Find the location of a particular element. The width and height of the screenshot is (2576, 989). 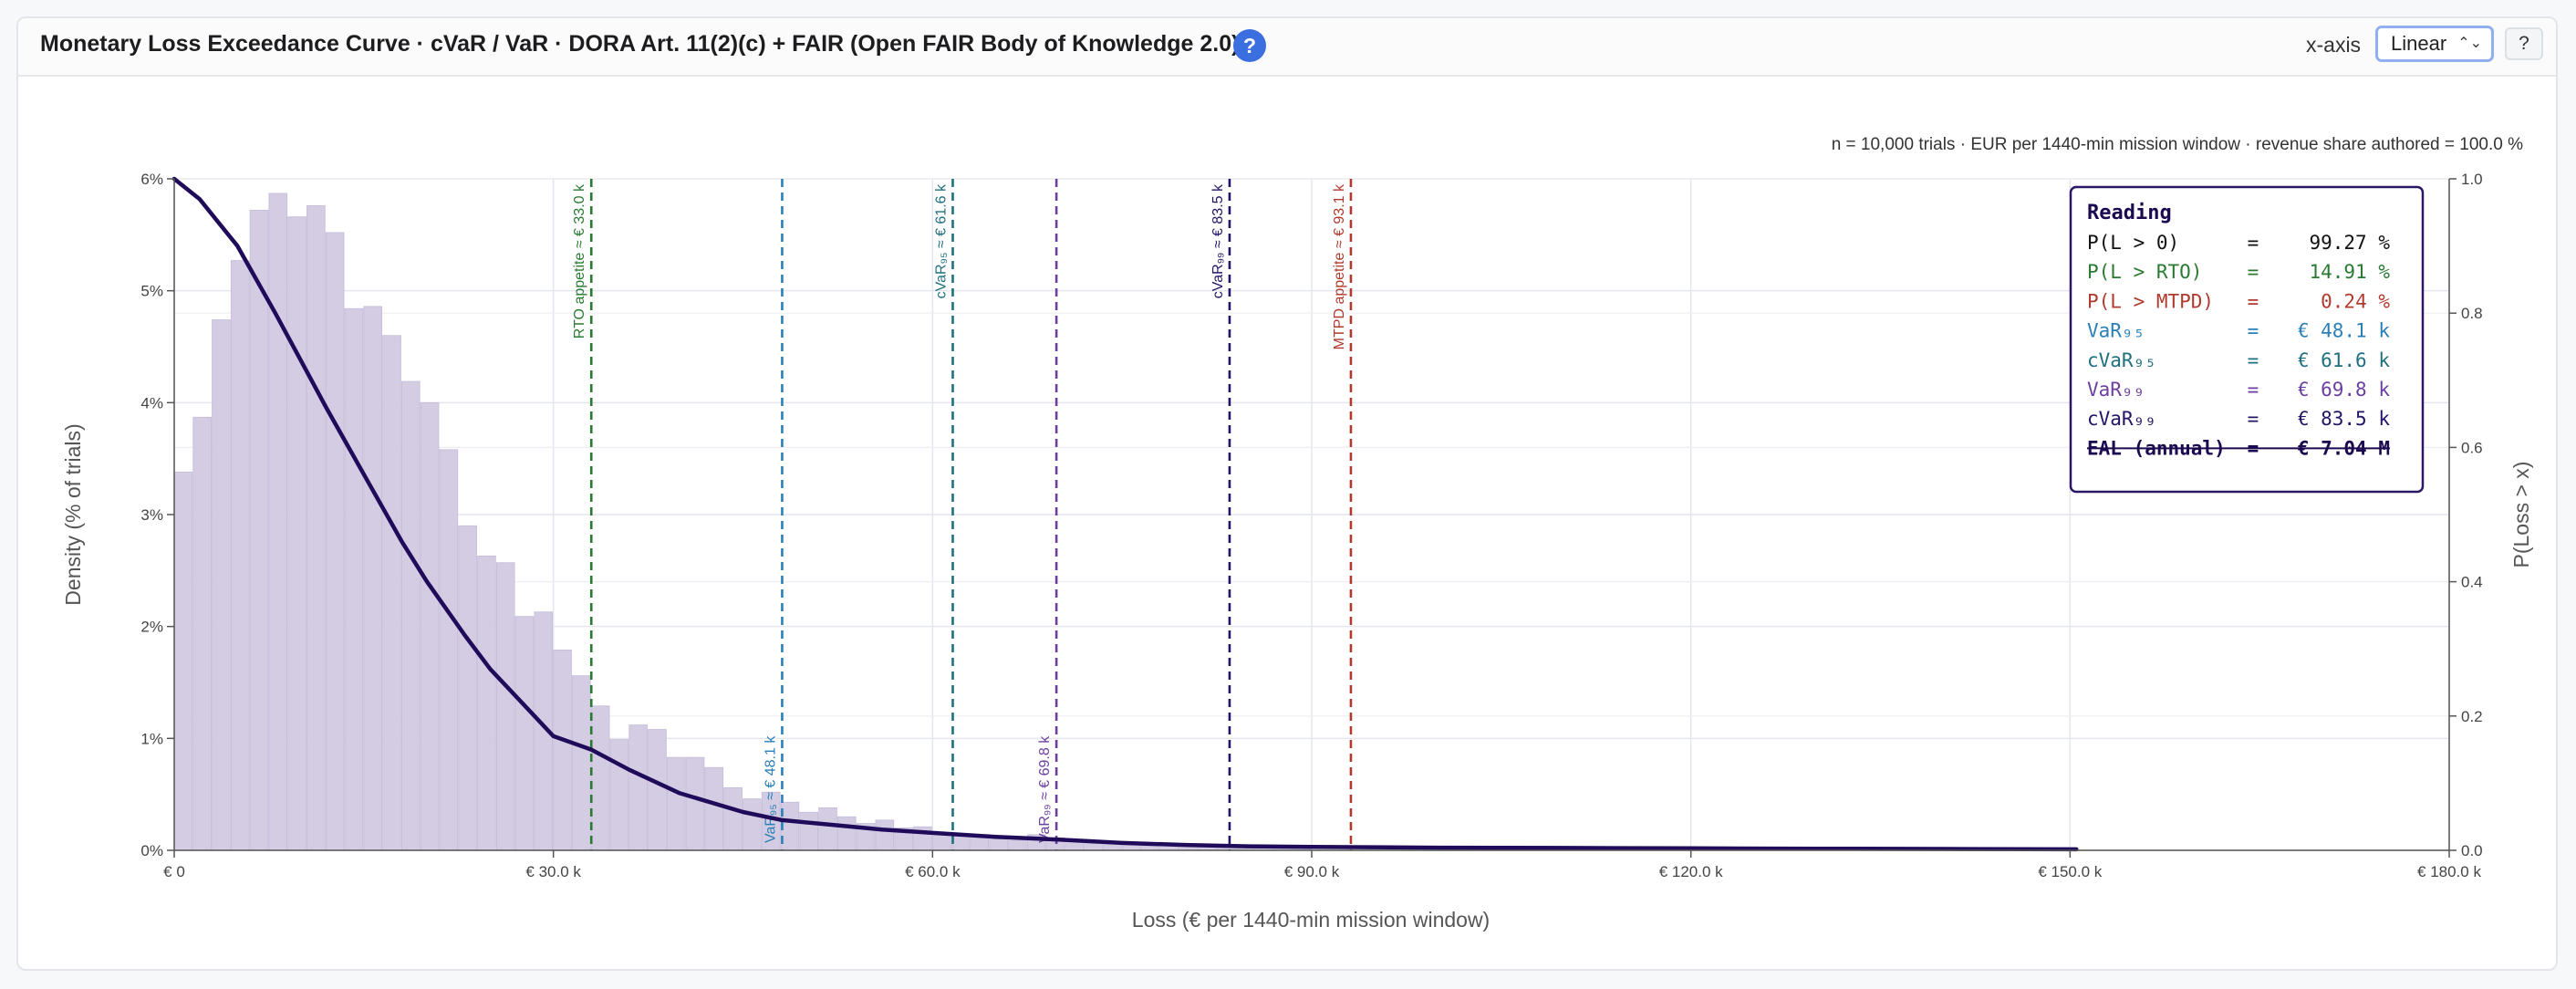

threshold-label: VaR₉₉ ≈ € 69.8 k is located at coordinates (1045, 789).